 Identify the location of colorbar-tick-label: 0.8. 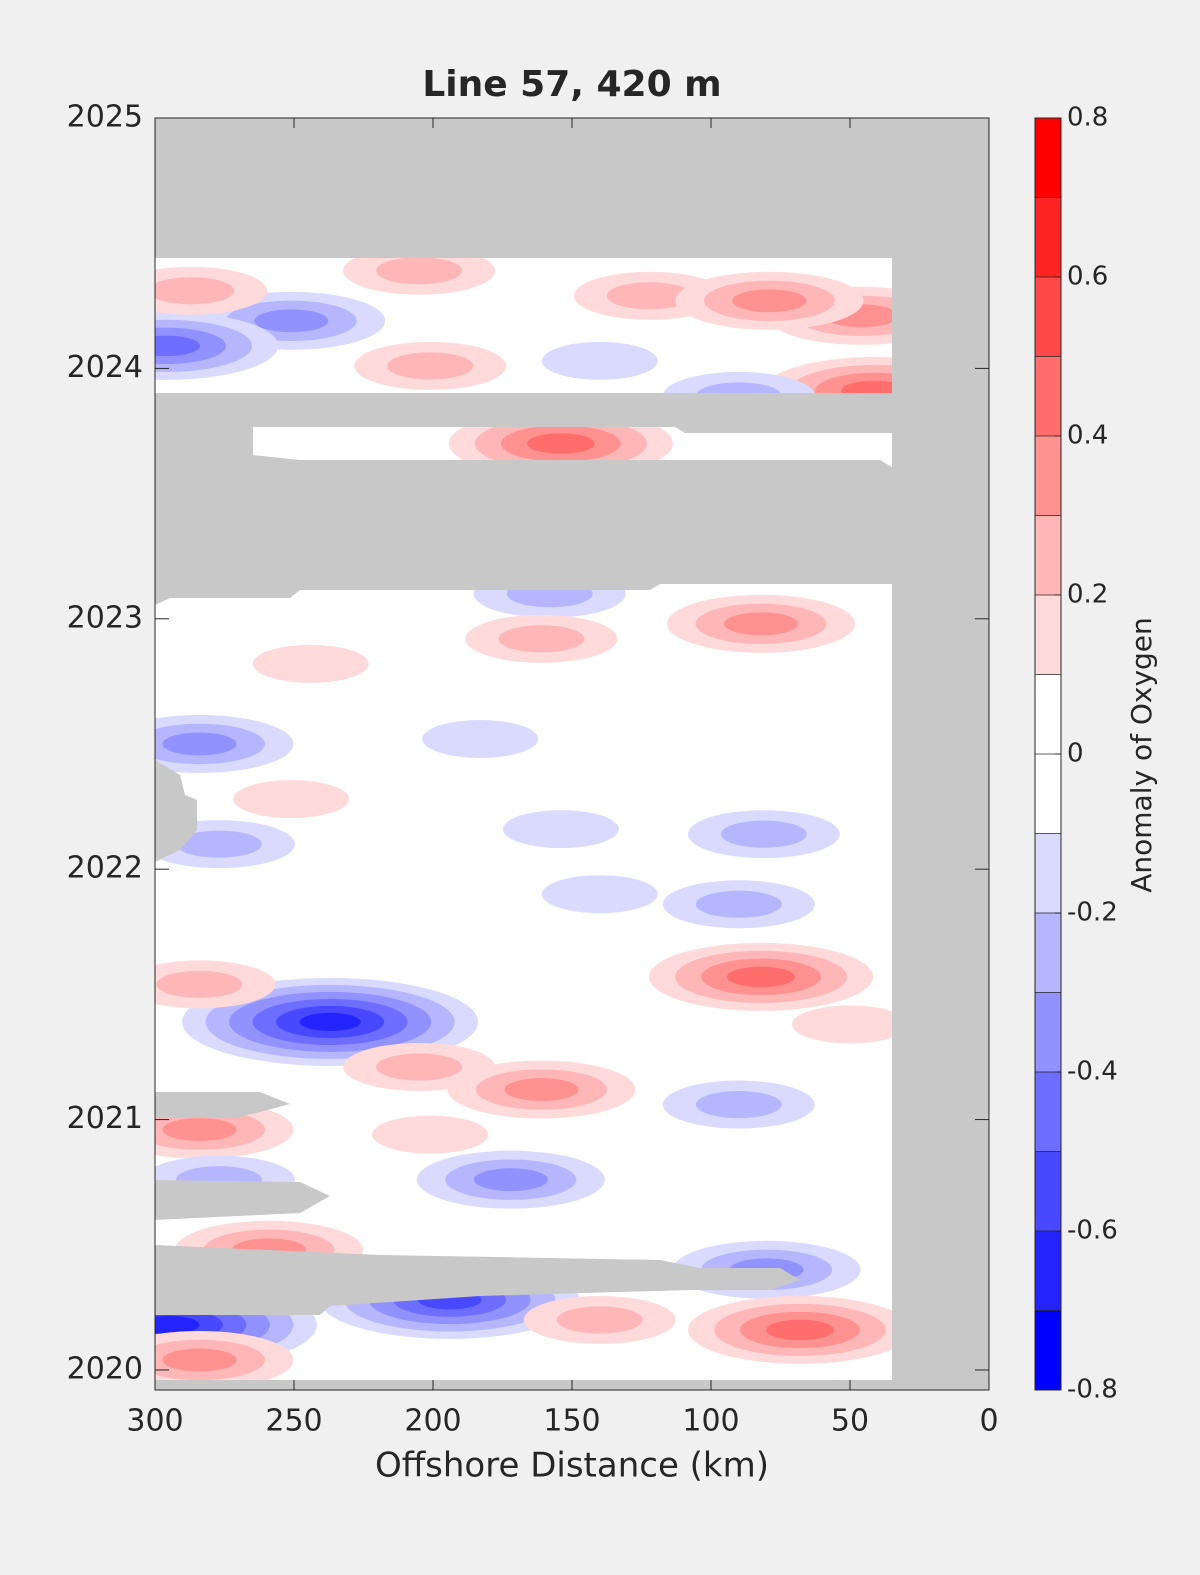
(1087, 118).